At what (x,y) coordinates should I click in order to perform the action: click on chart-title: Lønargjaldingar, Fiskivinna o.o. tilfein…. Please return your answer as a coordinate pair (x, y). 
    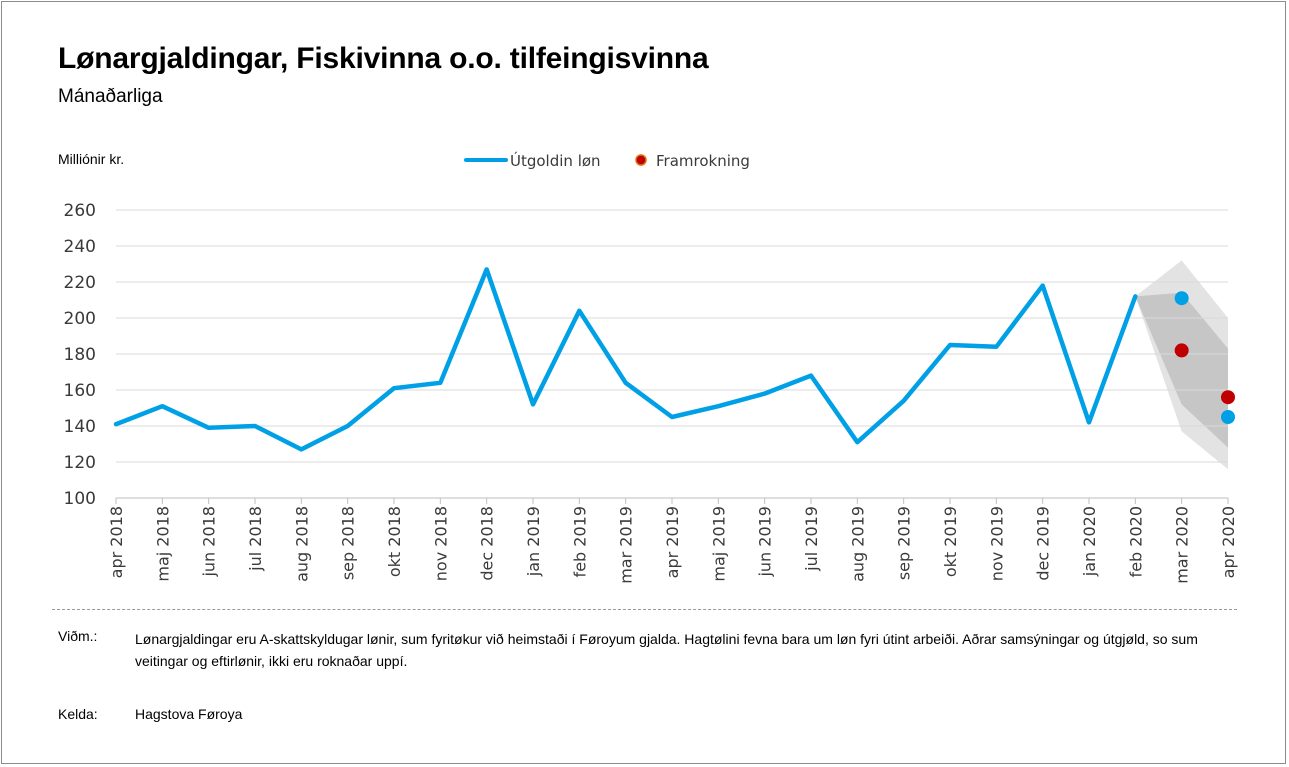
    Looking at the image, I should click on (383, 58).